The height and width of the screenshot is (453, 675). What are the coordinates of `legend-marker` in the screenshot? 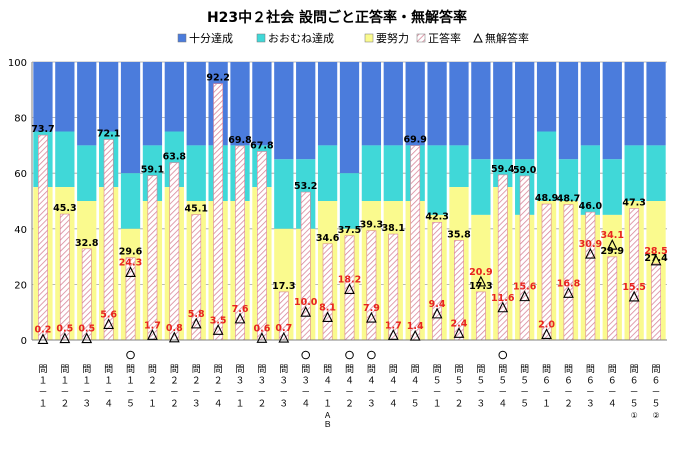 It's located at (478, 37).